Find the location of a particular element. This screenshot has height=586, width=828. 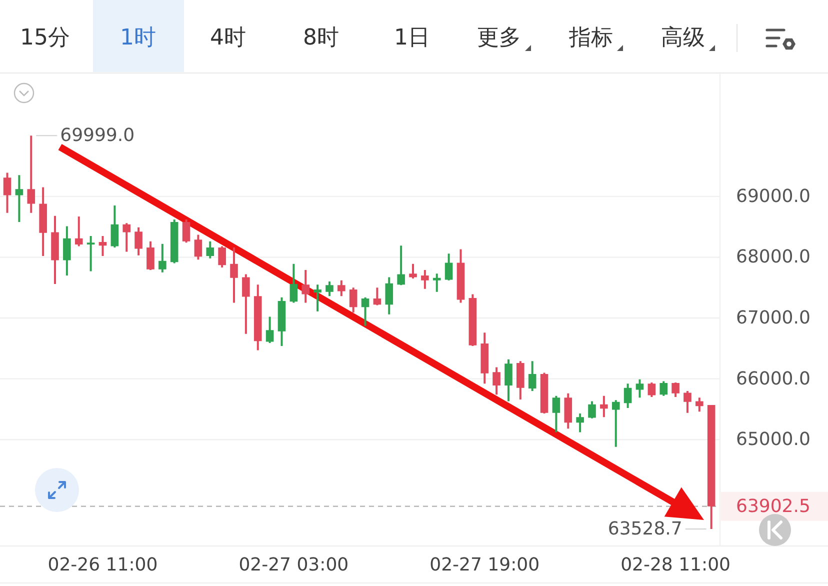

x-tick-label: 02-26 11:00 is located at coordinates (103, 565).